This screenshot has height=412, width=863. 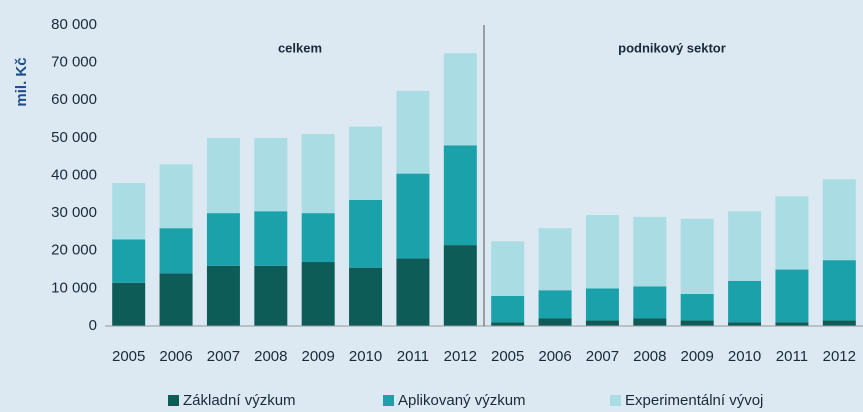 I want to click on y-tick-label: 20 000, so click(x=74, y=250).